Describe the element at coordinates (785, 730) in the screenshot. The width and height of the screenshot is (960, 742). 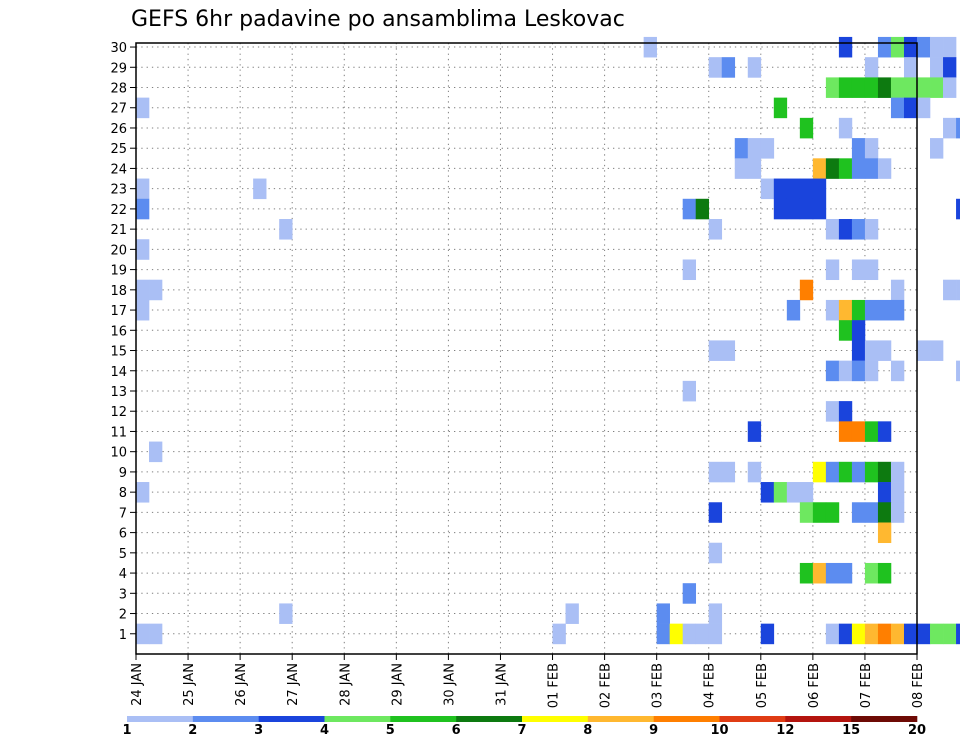
I see `colorbar-label: 12` at that location.